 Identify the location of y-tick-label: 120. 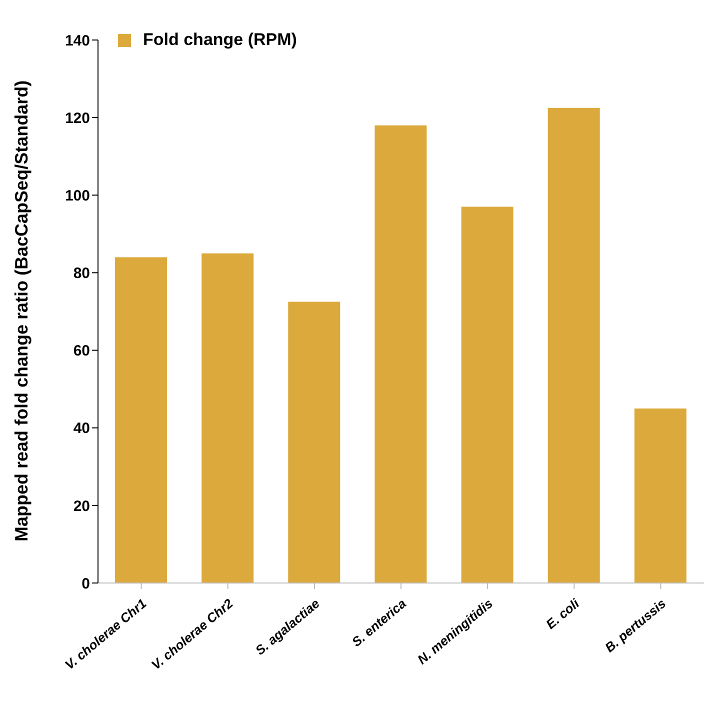
(77, 118).